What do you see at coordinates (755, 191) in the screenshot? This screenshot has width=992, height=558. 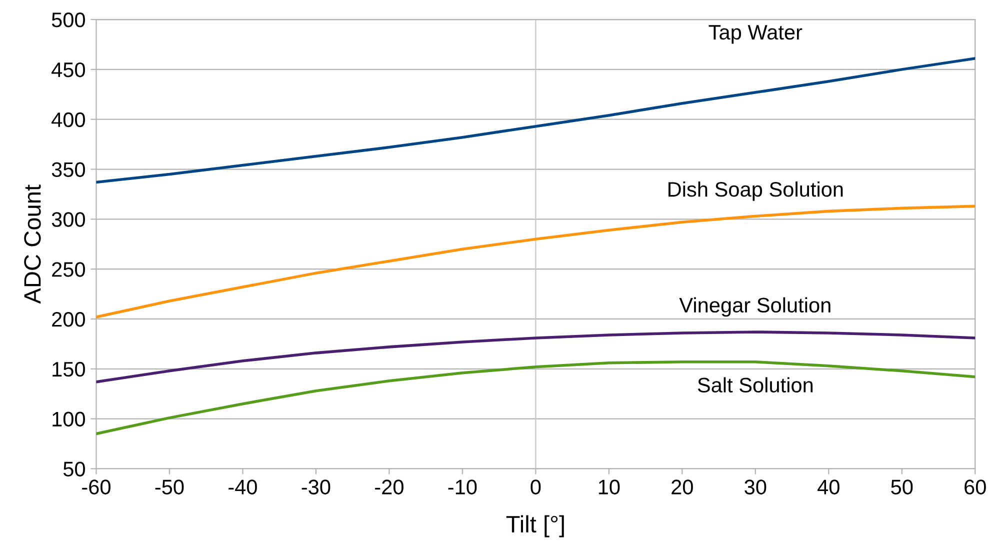 I see `series-label: Dish Soap Solution` at bounding box center [755, 191].